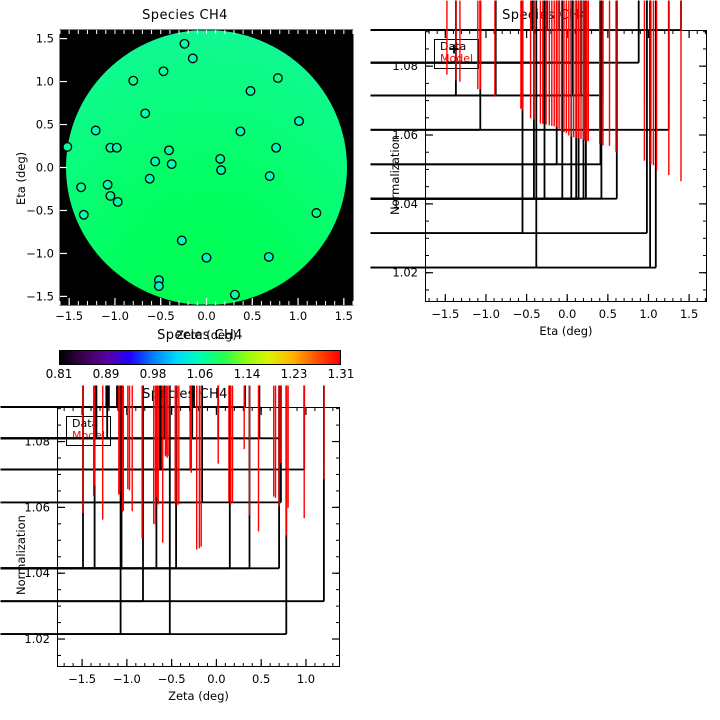 This screenshot has width=720, height=720. I want to click on eta-xtick-label-3: 0.0, so click(567, 314).